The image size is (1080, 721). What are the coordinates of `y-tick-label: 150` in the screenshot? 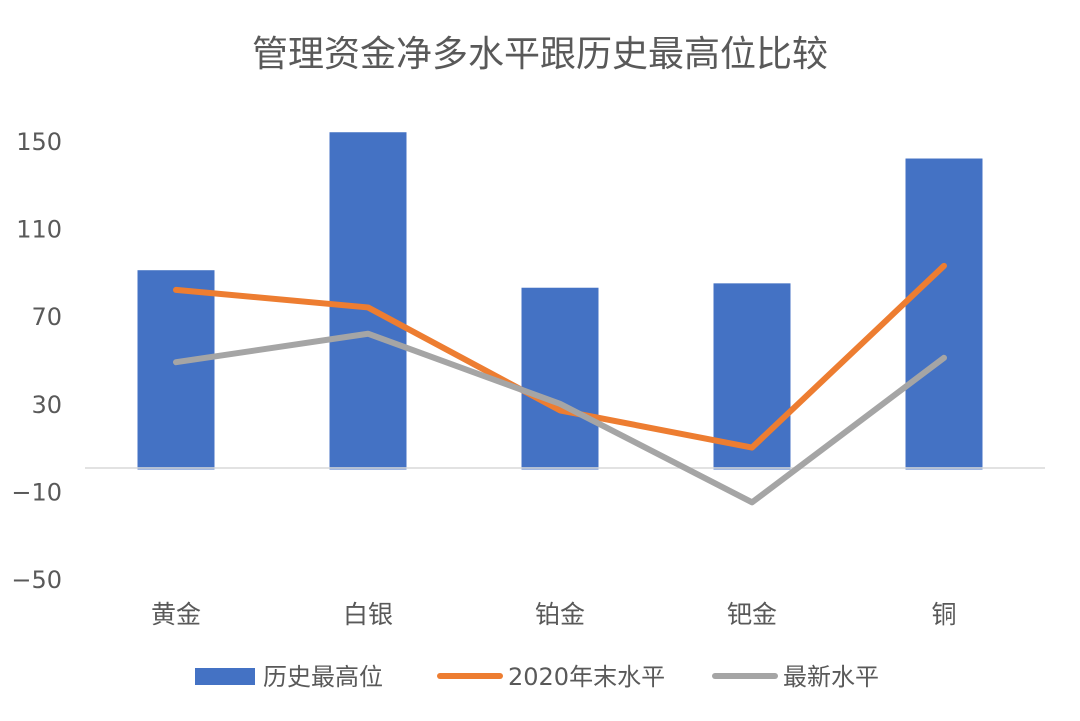 It's located at (39, 142).